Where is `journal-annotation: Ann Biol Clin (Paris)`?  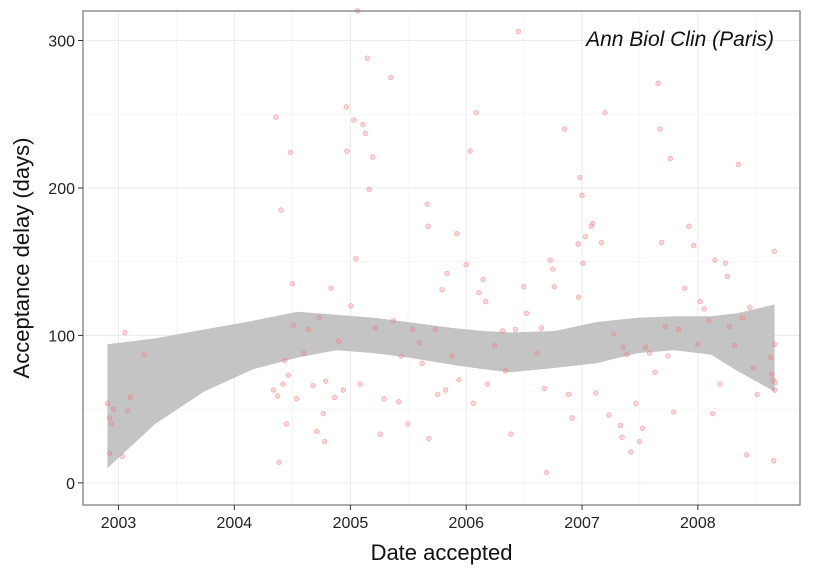 journal-annotation: Ann Biol Clin (Paris) is located at coordinates (679, 39).